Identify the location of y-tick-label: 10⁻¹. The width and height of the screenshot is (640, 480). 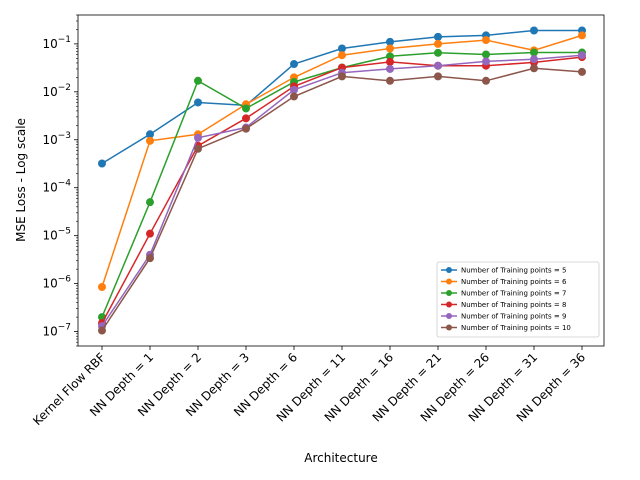
(56, 43).